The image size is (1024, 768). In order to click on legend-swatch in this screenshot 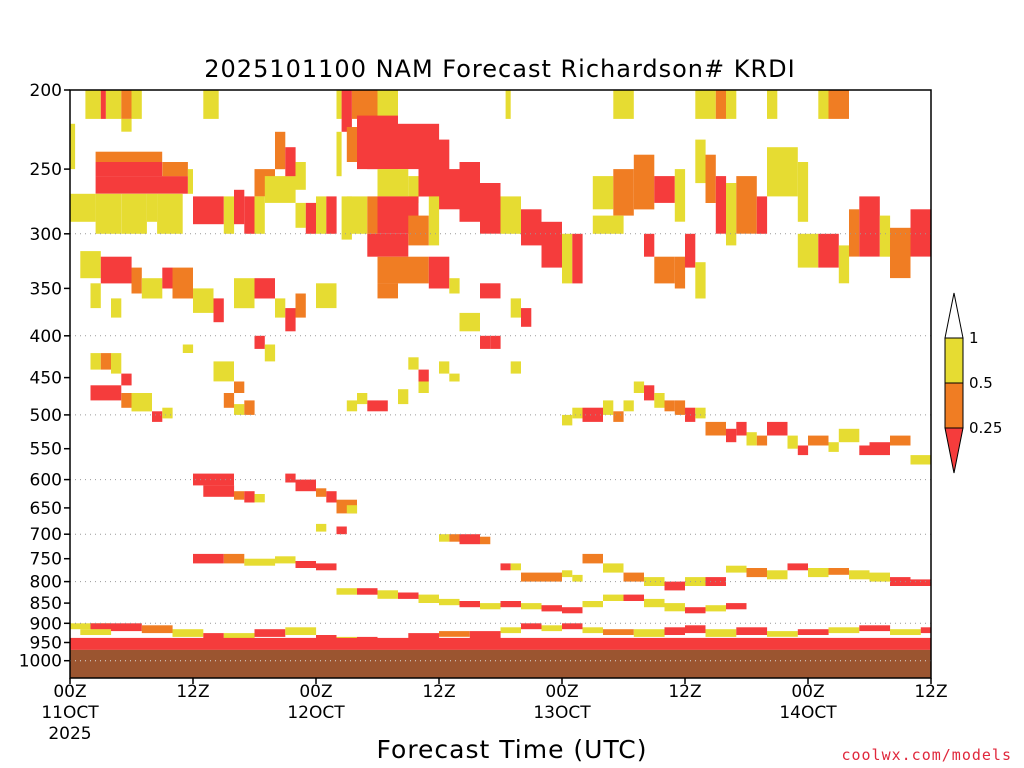, I will do `click(954, 405)`.